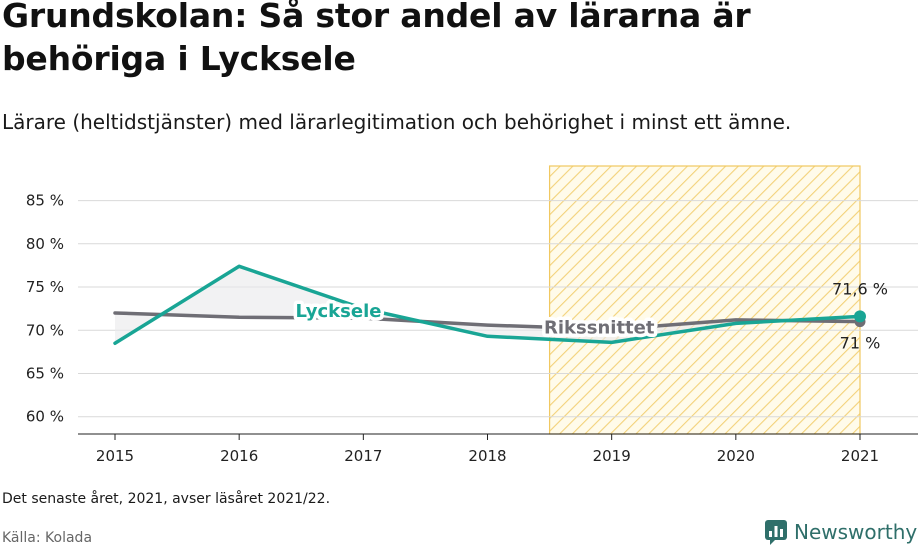 This screenshot has width=920, height=552. I want to click on source-text: Källa: Kolada, so click(47, 538).